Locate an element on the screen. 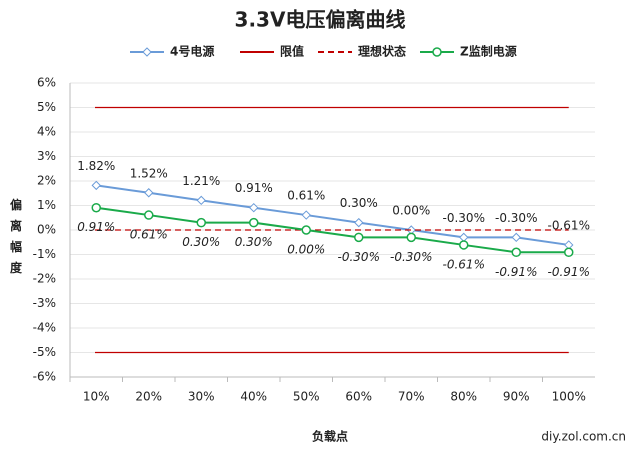 This screenshot has height=454, width=640. data-label: 1.21% is located at coordinates (201, 181).